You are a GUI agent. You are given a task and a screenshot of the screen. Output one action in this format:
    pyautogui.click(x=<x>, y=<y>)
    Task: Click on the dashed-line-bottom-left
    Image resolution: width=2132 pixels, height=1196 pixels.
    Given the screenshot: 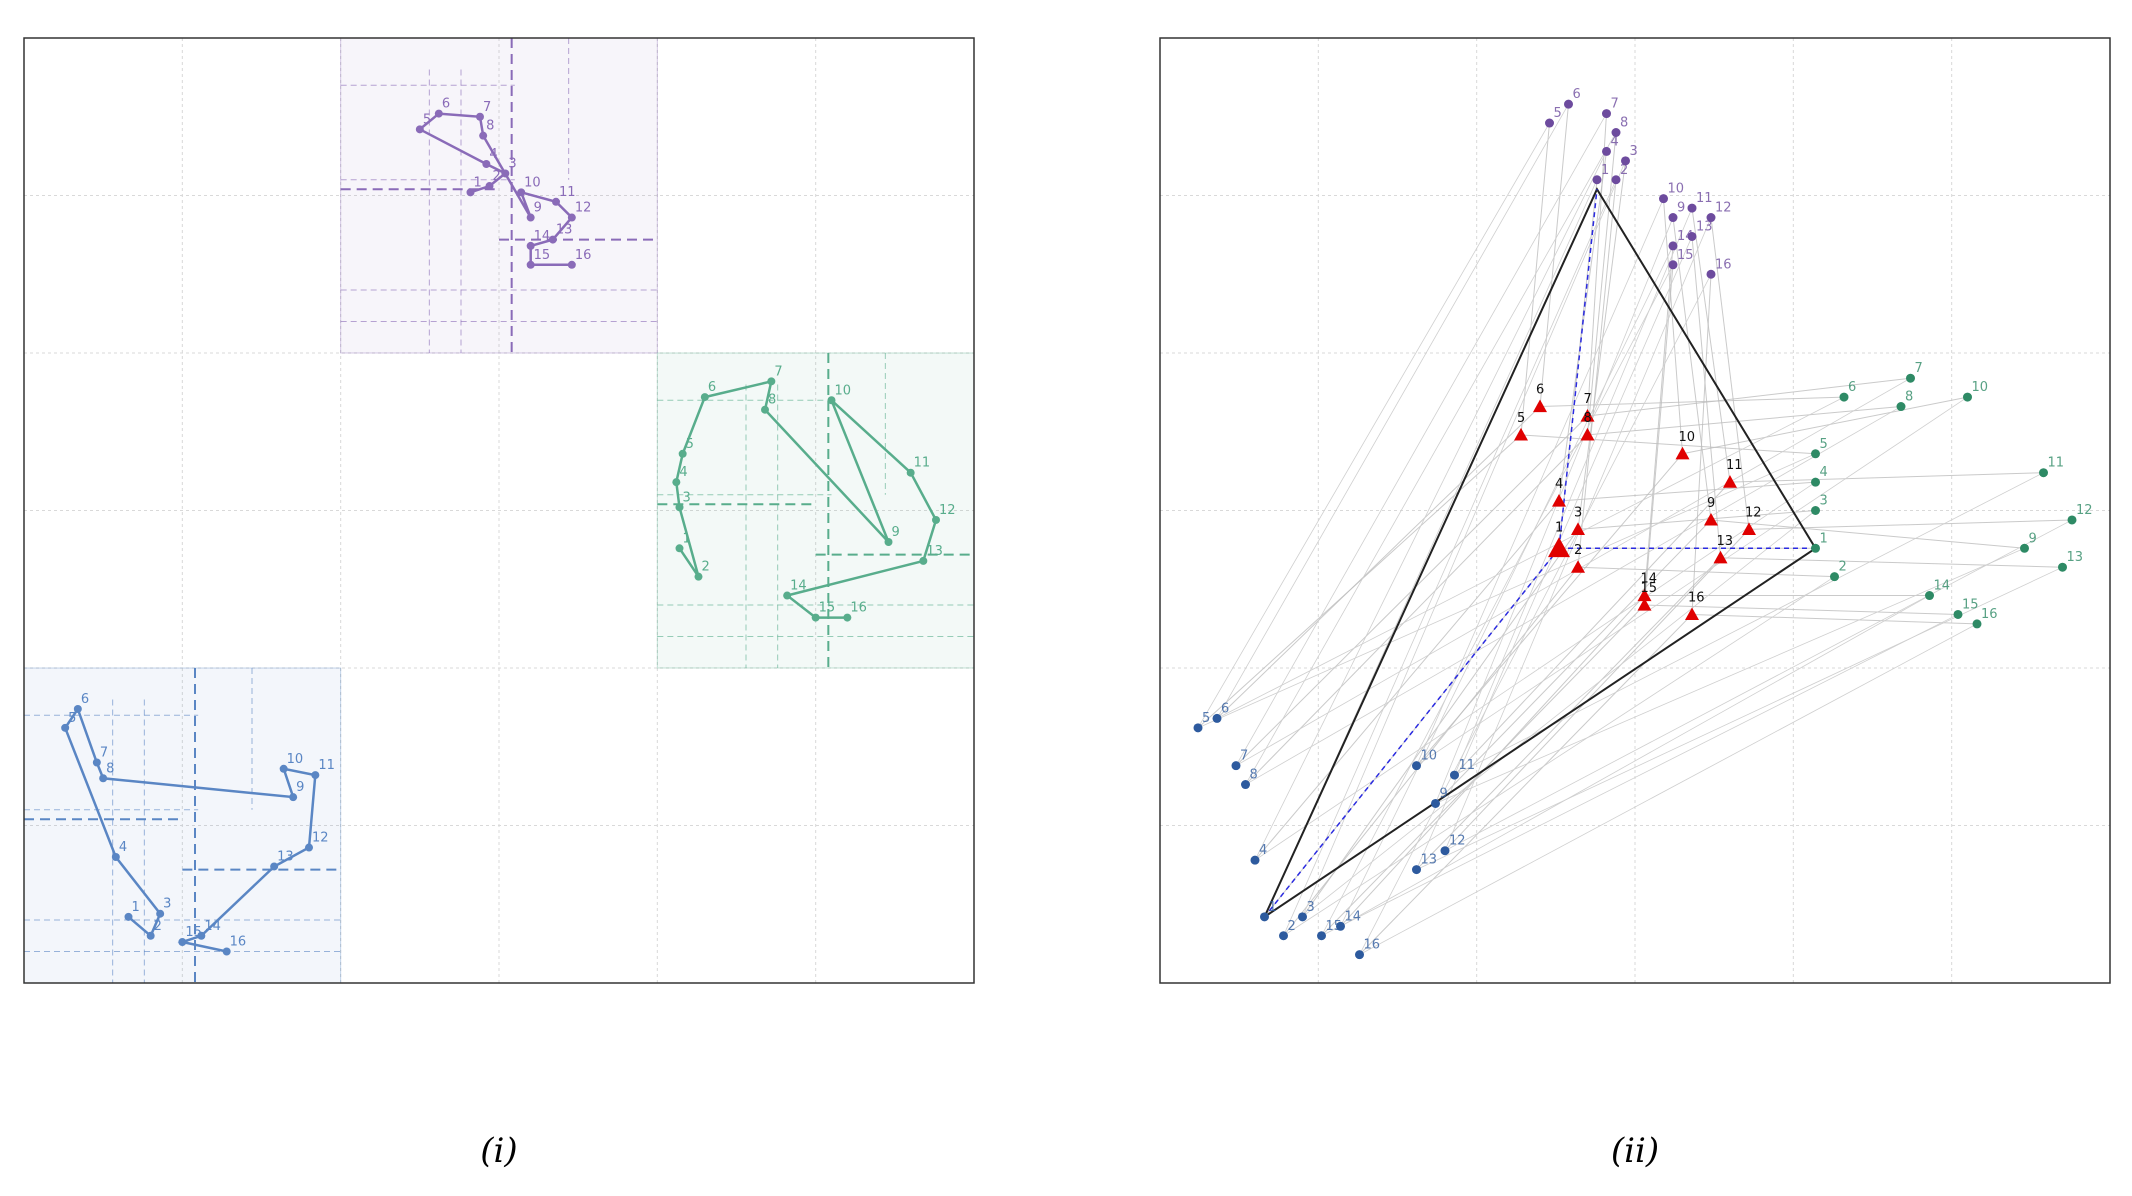 What is the action you would take?
    pyautogui.click(x=1411, y=732)
    